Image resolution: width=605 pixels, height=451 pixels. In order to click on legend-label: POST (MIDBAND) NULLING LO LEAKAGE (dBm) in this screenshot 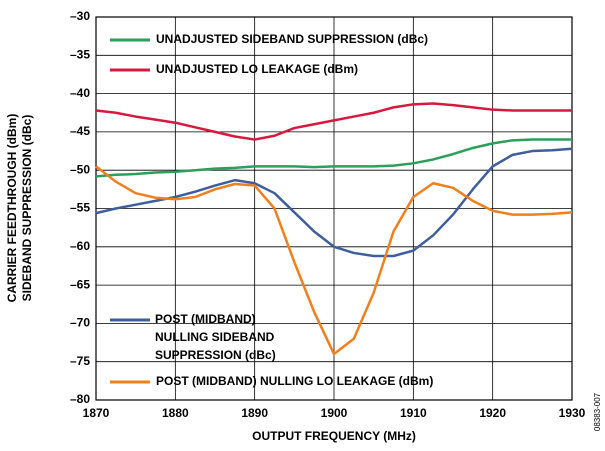, I will do `click(294, 381)`.